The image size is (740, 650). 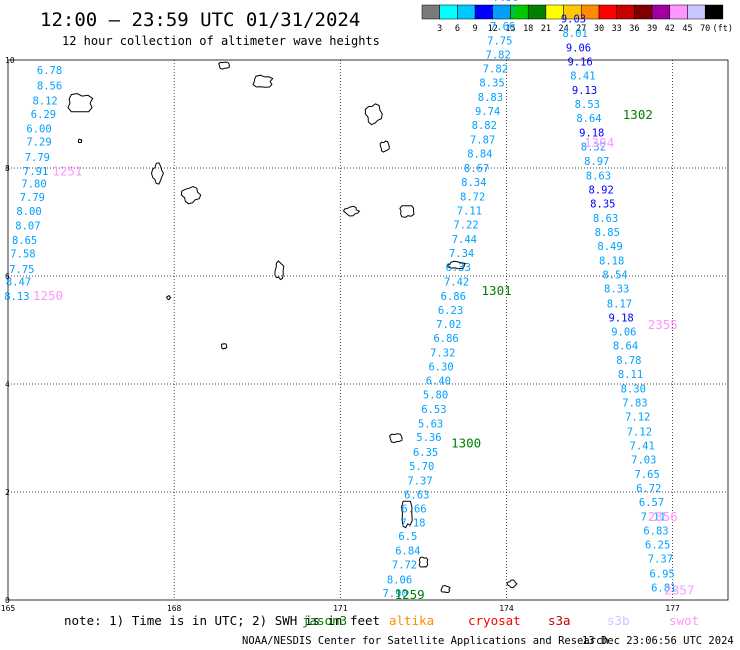 What do you see at coordinates (591, 134) in the screenshot?
I see `wave-height-value: 9.18` at bounding box center [591, 134].